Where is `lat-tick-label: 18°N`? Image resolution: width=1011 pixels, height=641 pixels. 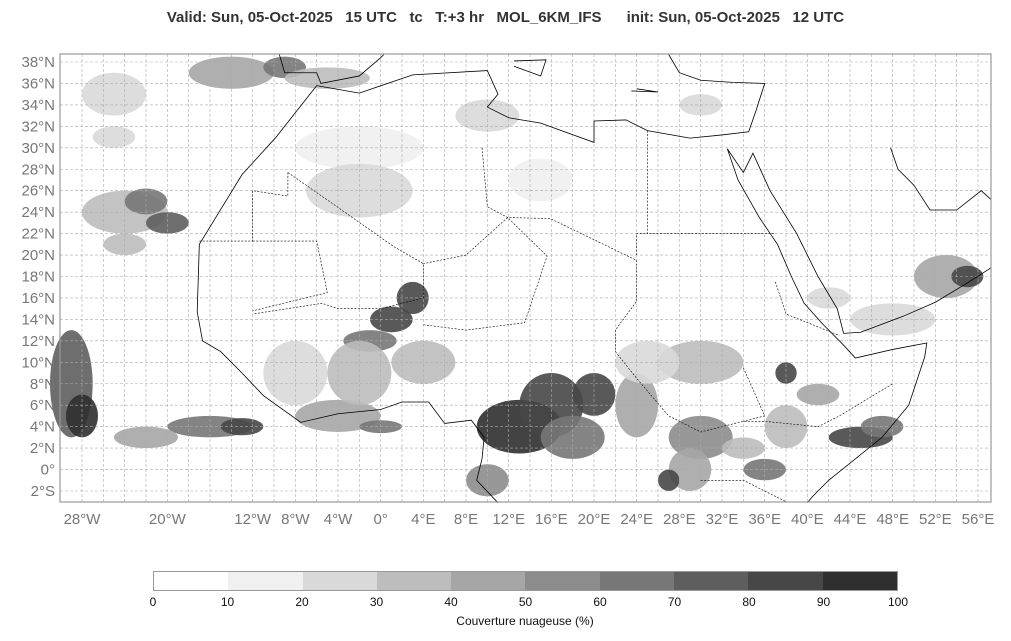
lat-tick-label: 18°N is located at coordinates (38, 277).